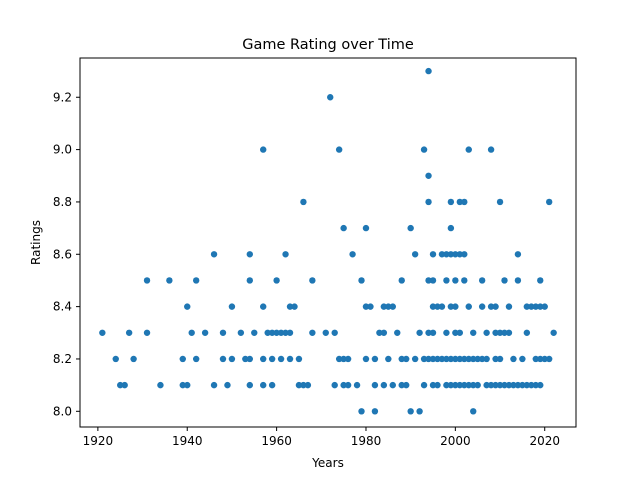  What do you see at coordinates (187, 441) in the screenshot?
I see `x-tick-label: 1940` at bounding box center [187, 441].